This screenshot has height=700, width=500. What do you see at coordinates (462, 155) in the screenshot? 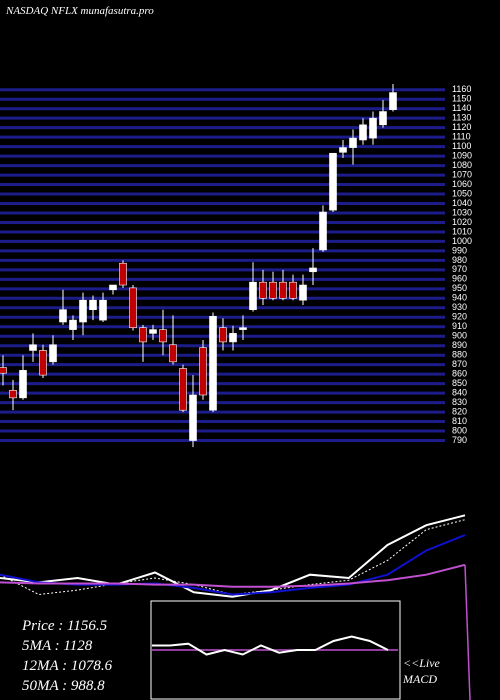
I see `y-tick-label: 1090` at bounding box center [462, 155].